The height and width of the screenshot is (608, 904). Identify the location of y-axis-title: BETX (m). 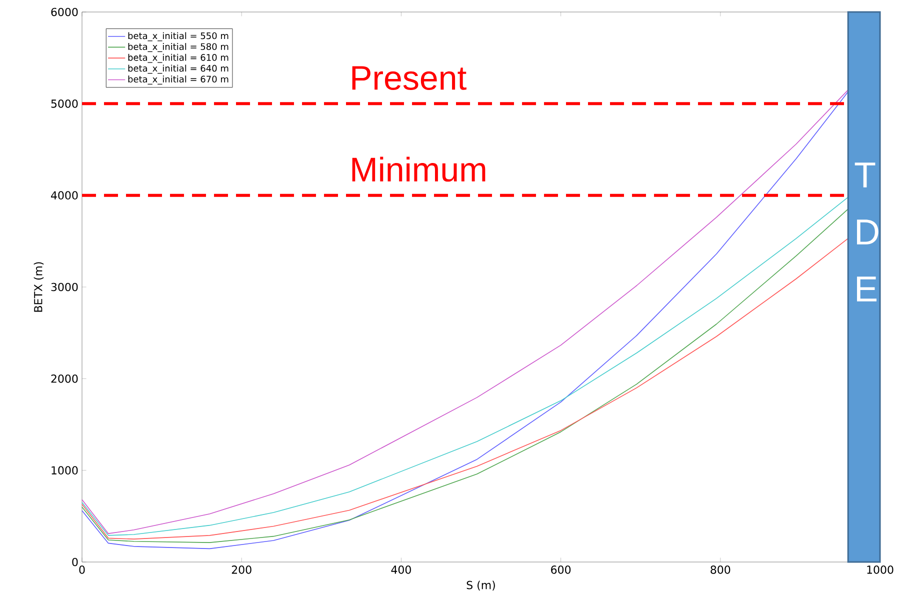
(39, 287).